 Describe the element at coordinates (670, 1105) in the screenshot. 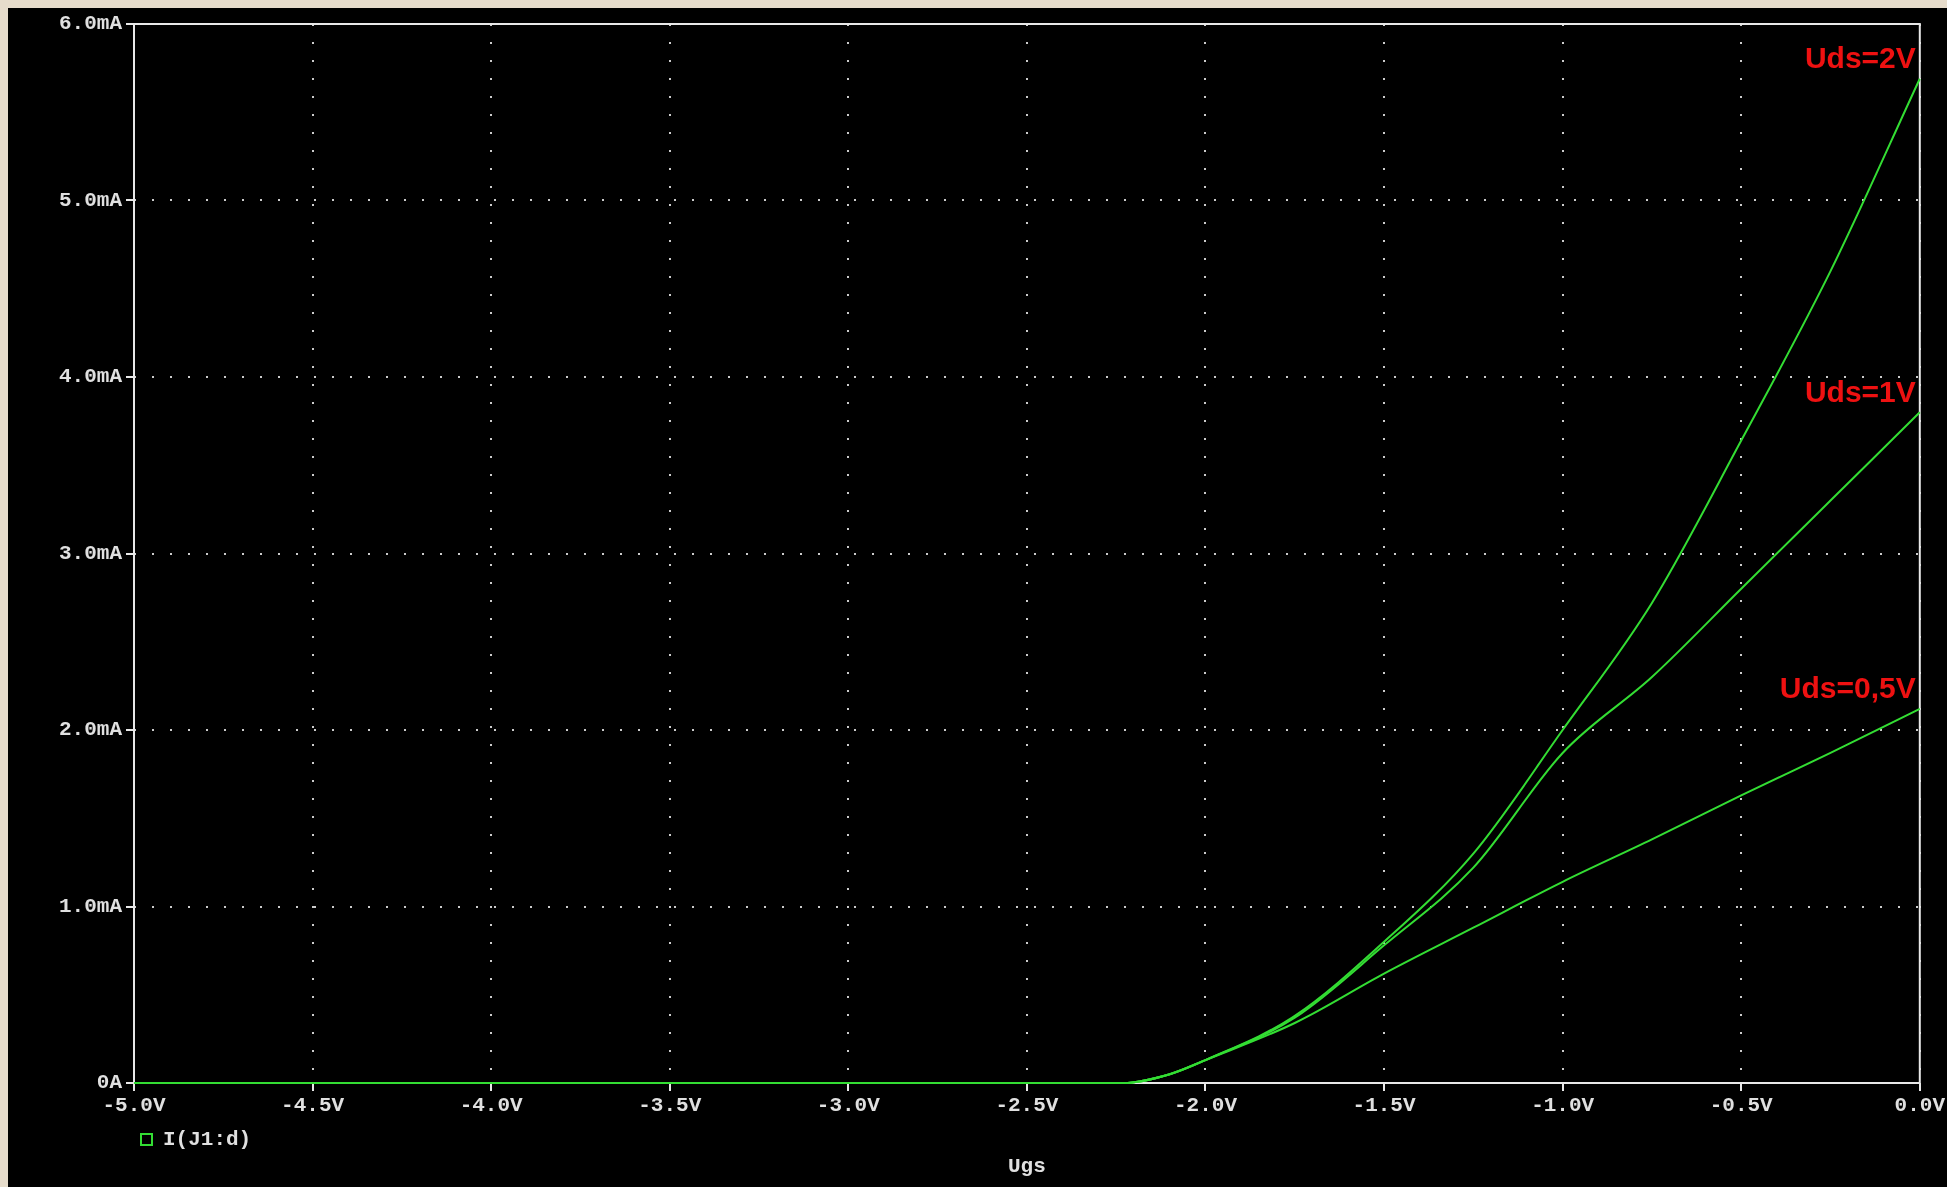

I see `x-tick-label: -3.5V` at that location.